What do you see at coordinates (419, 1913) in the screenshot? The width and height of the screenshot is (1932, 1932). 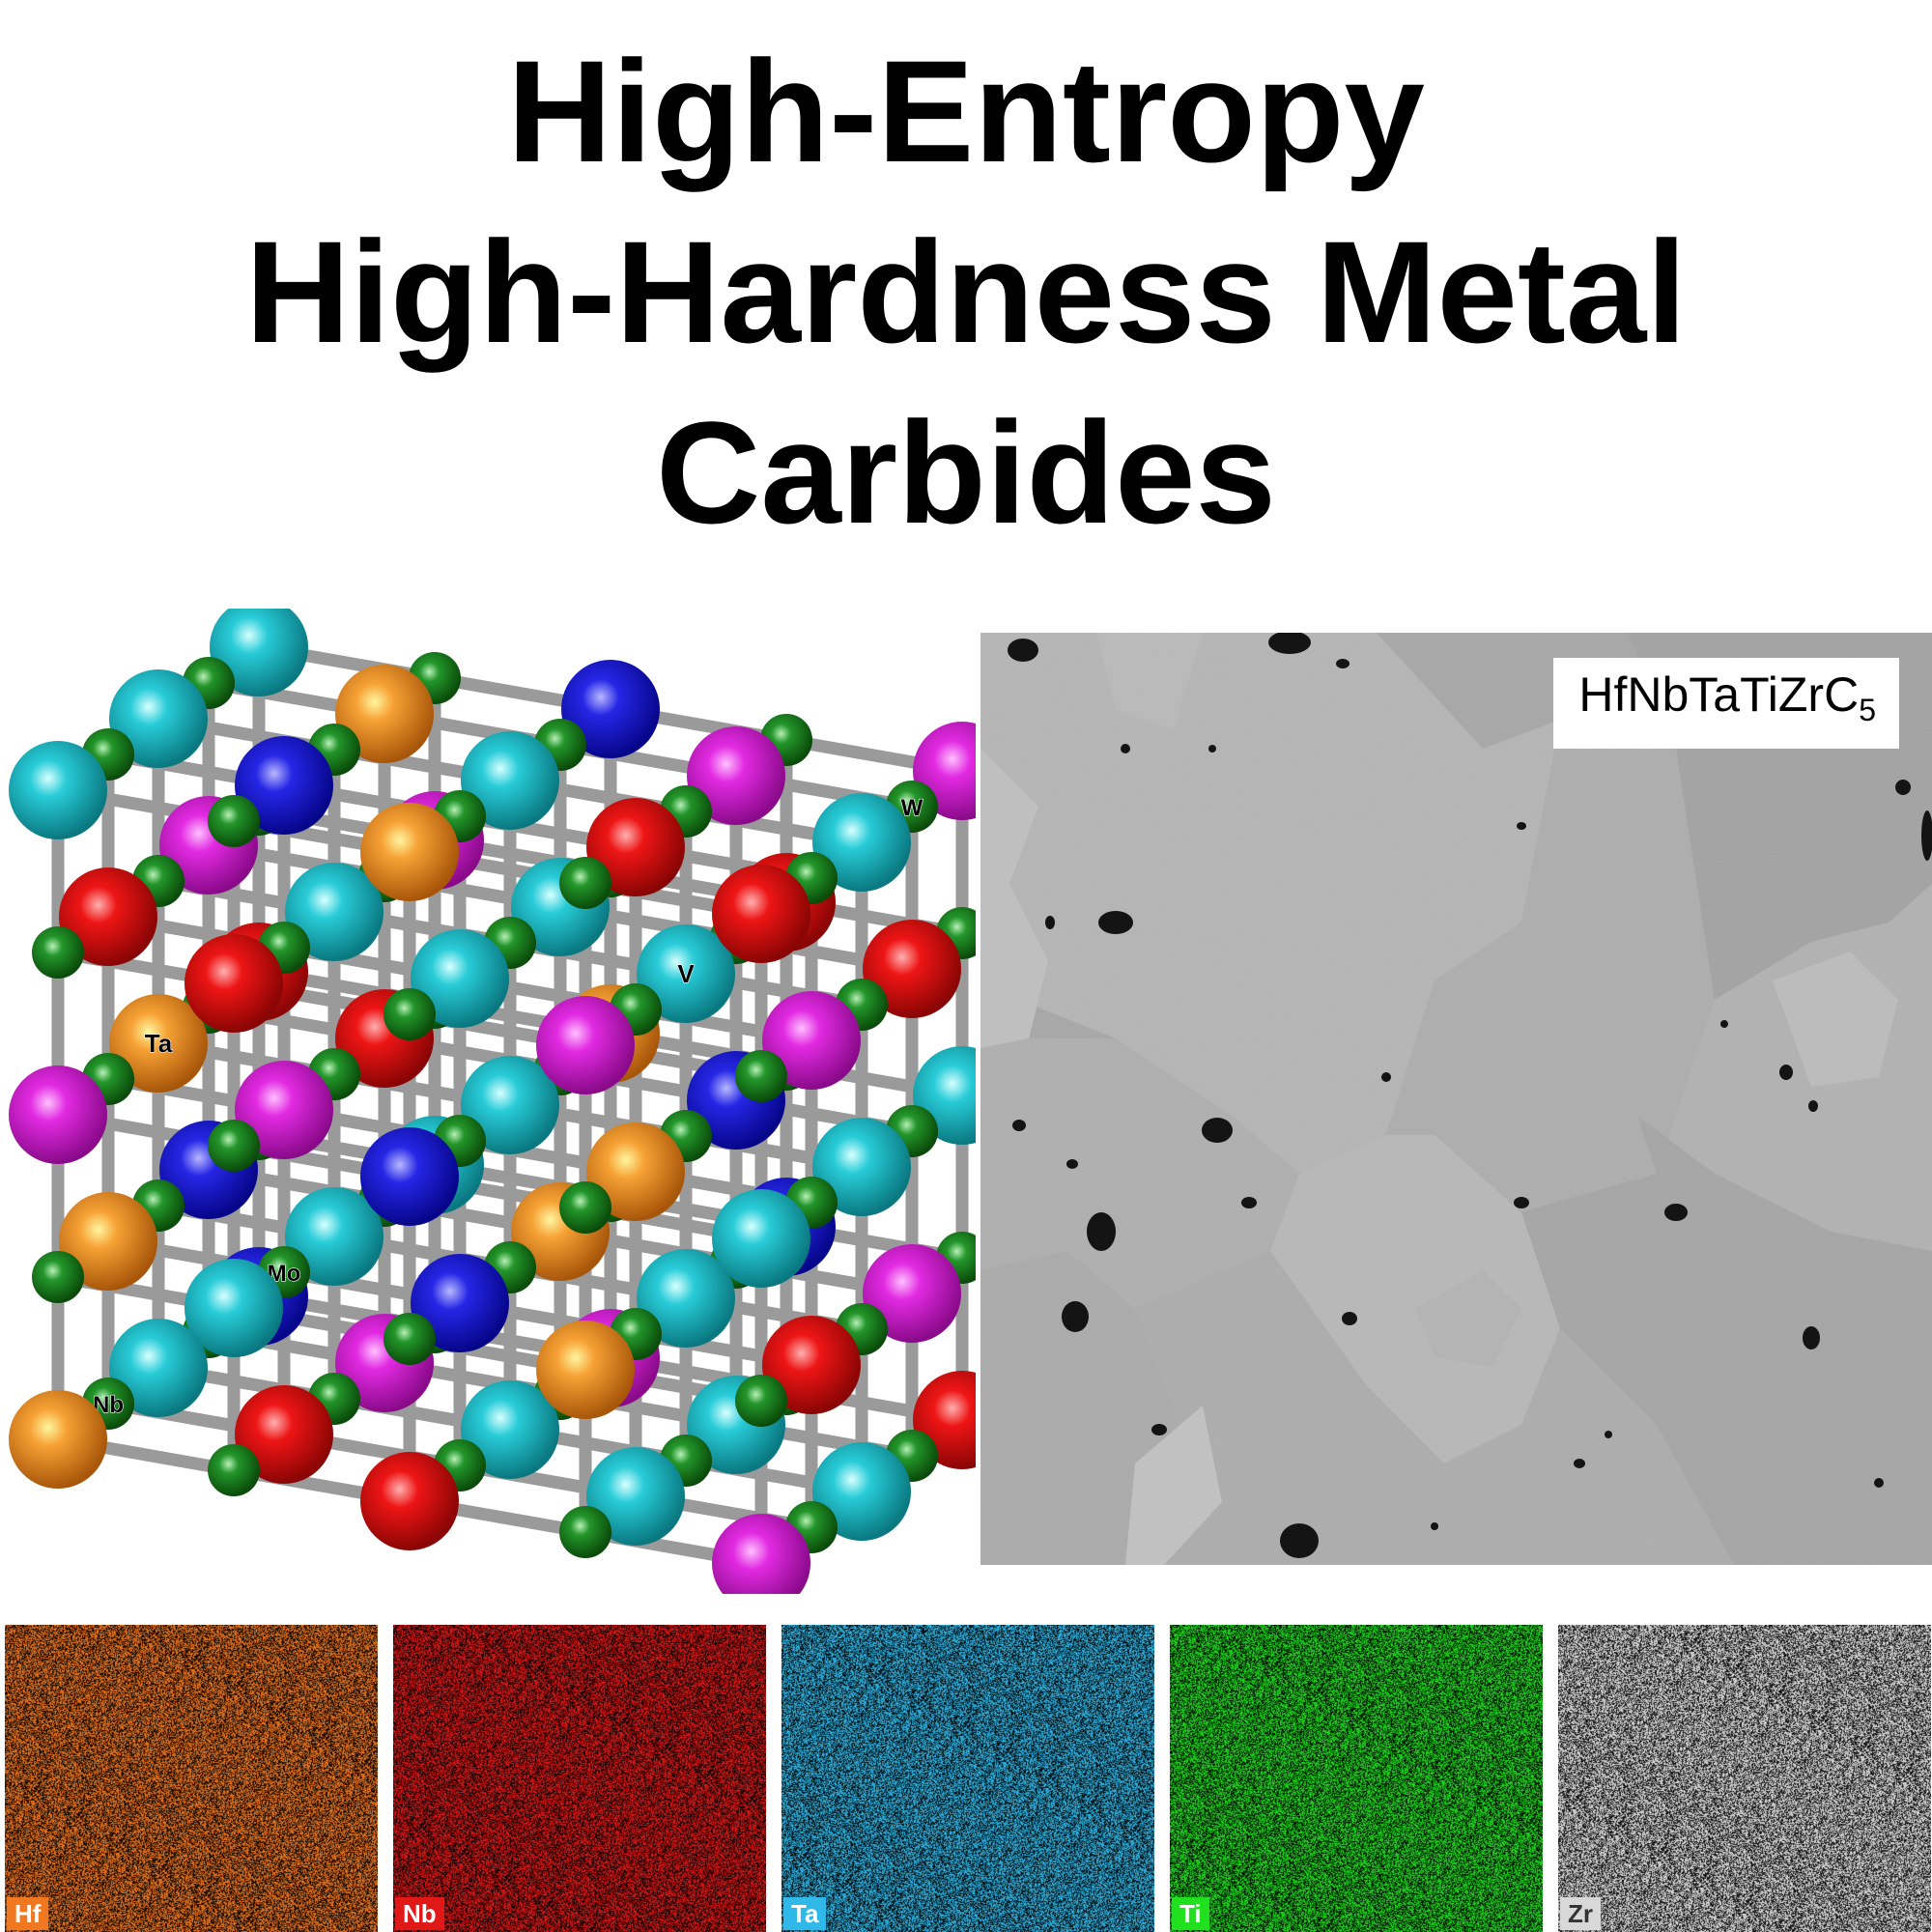 I see `eds-map-nb-label: Nb` at bounding box center [419, 1913].